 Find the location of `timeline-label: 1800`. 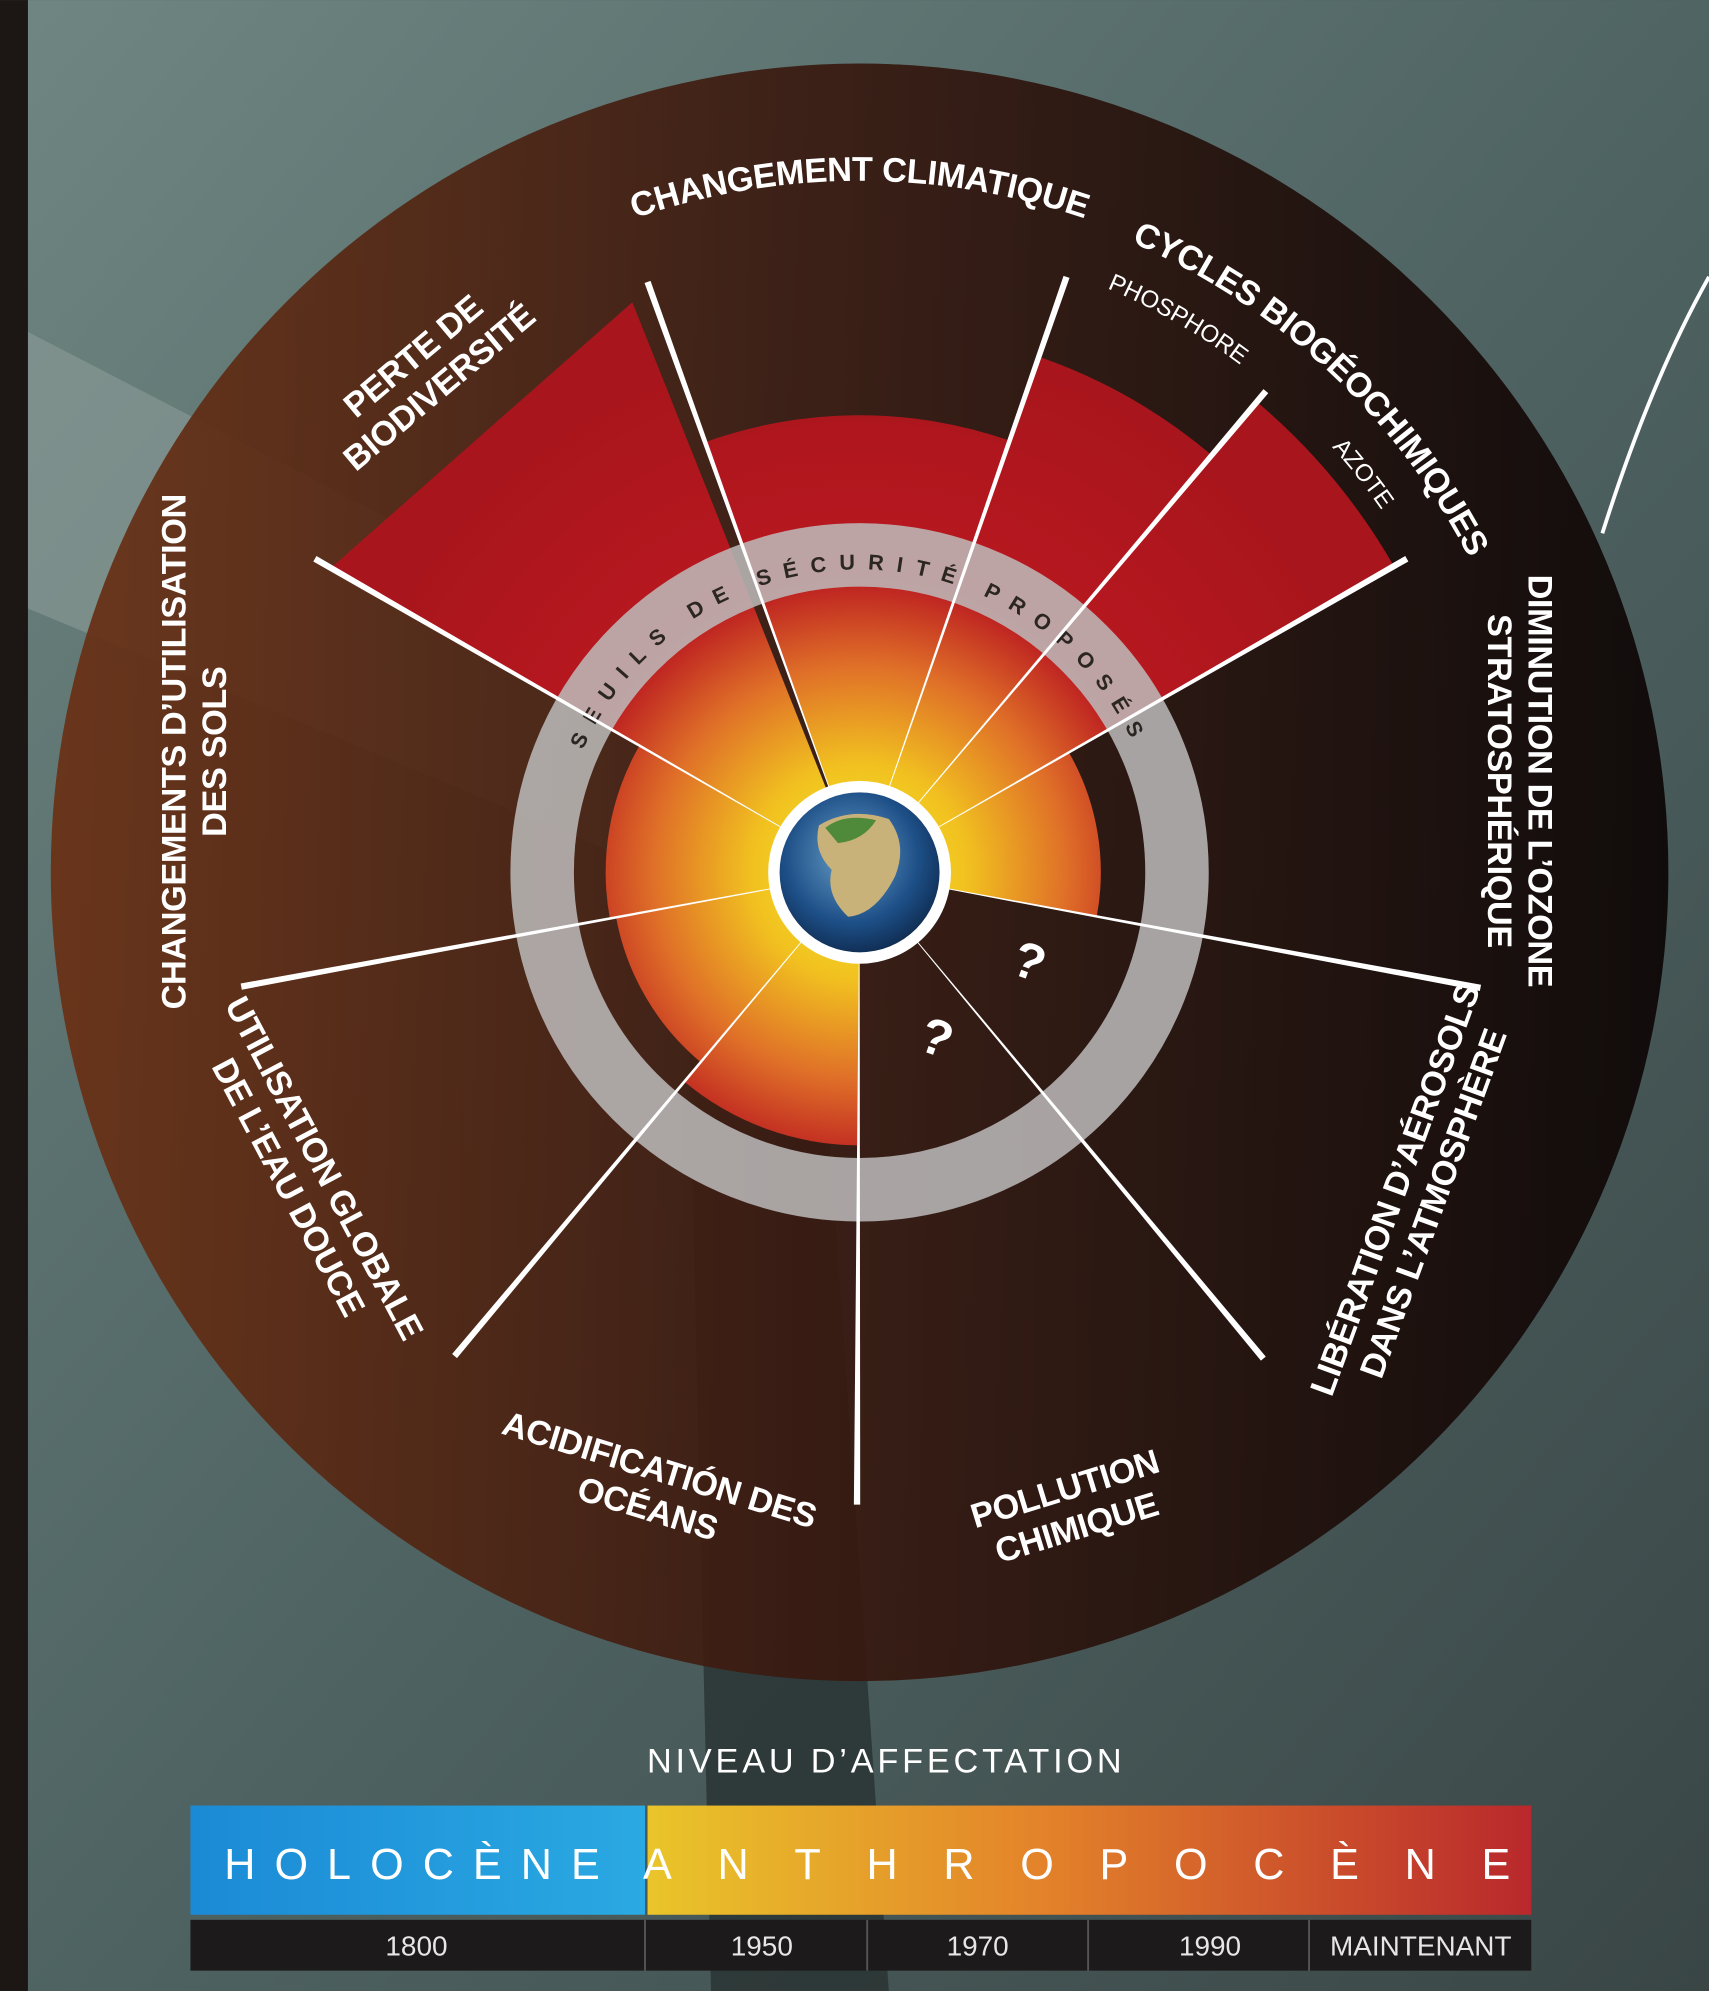

timeline-label: 1800 is located at coordinates (416, 1945).